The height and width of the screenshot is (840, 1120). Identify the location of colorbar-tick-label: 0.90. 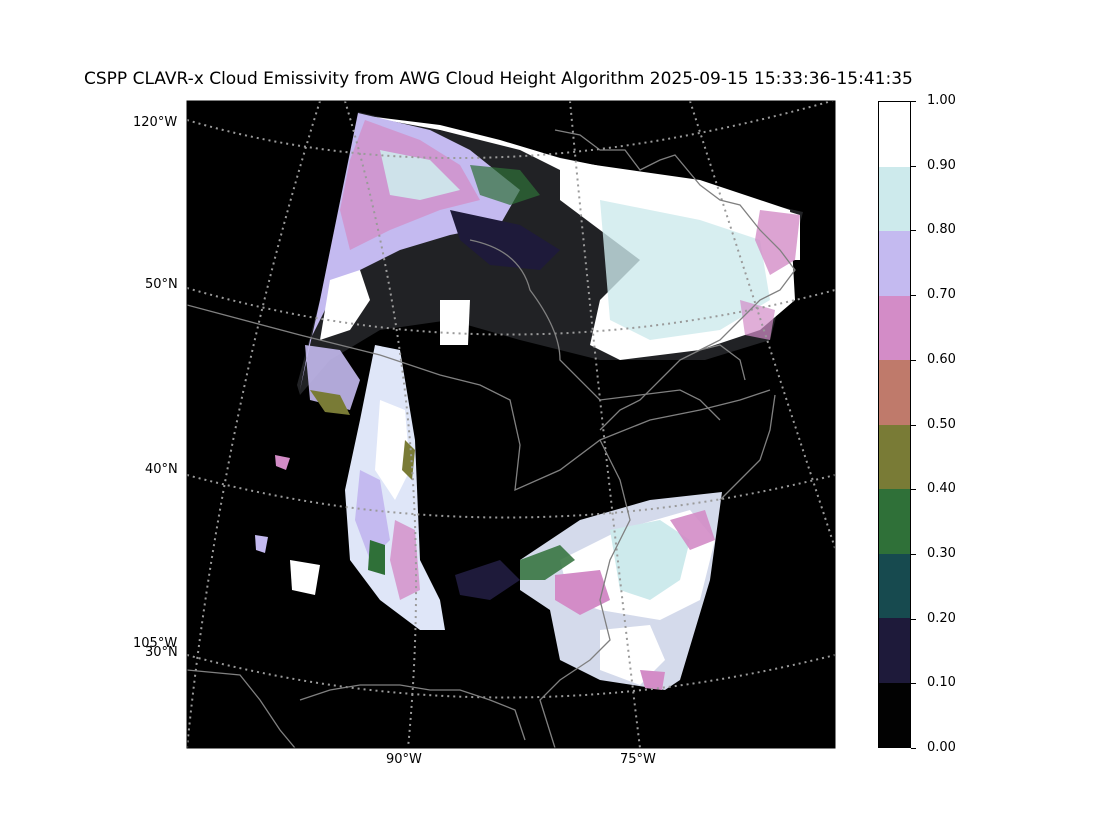
(941, 165).